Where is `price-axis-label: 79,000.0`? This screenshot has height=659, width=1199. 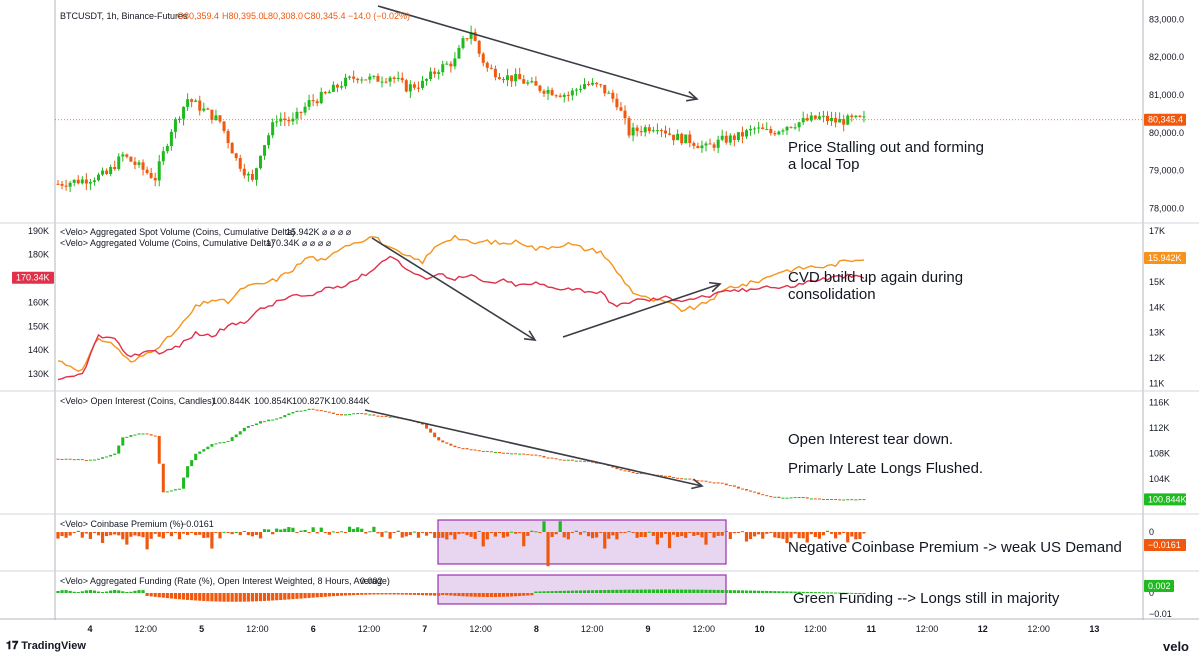
price-axis-label: 79,000.0 is located at coordinates (1166, 171).